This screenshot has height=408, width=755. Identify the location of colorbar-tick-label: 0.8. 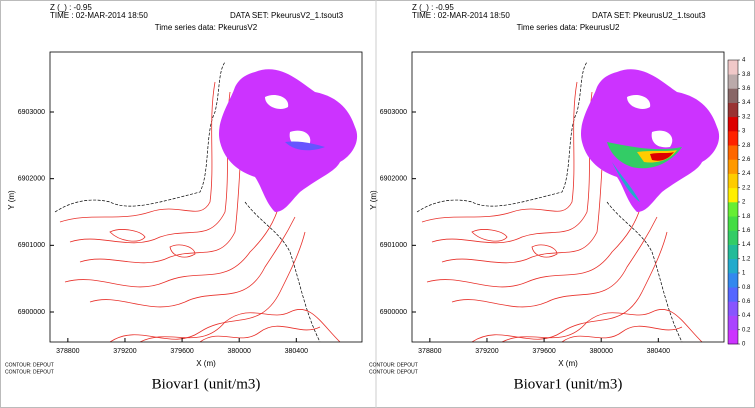
(746, 288).